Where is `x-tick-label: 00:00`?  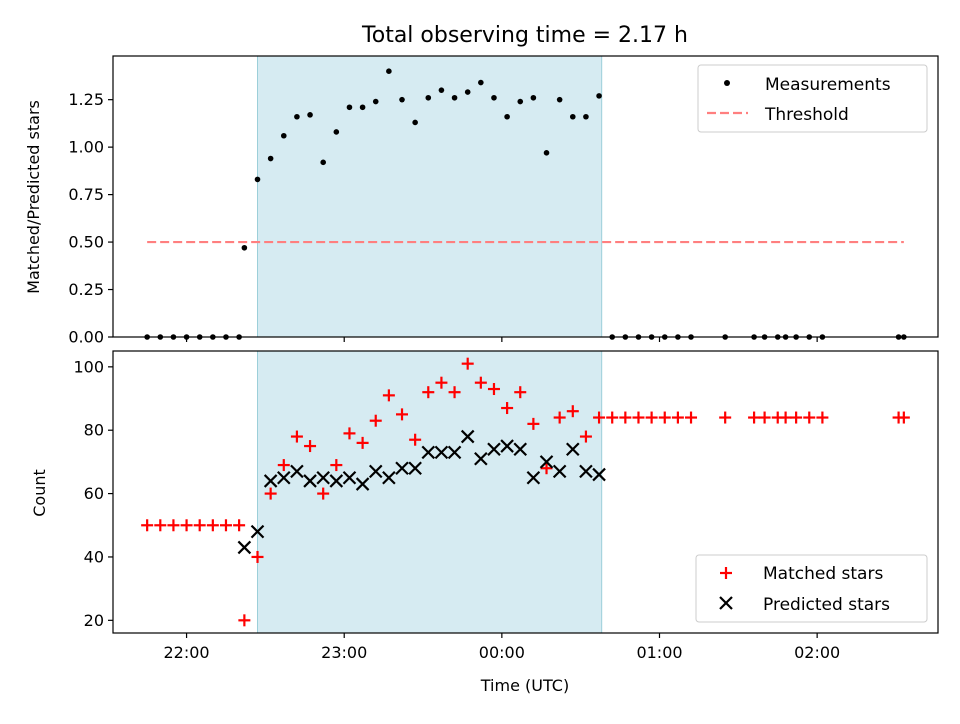 x-tick-label: 00:00 is located at coordinates (502, 652).